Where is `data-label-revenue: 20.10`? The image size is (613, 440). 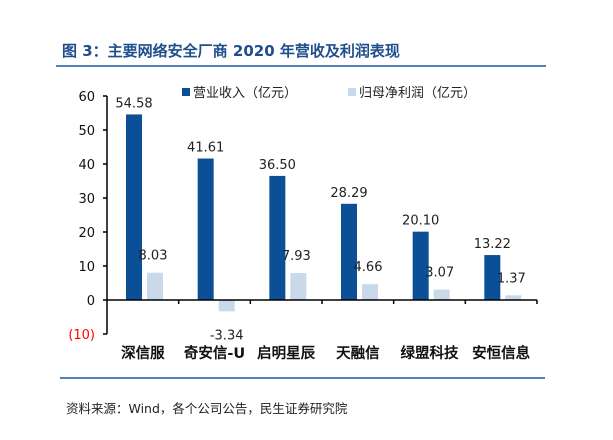
data-label-revenue: 20.10 is located at coordinates (420, 221).